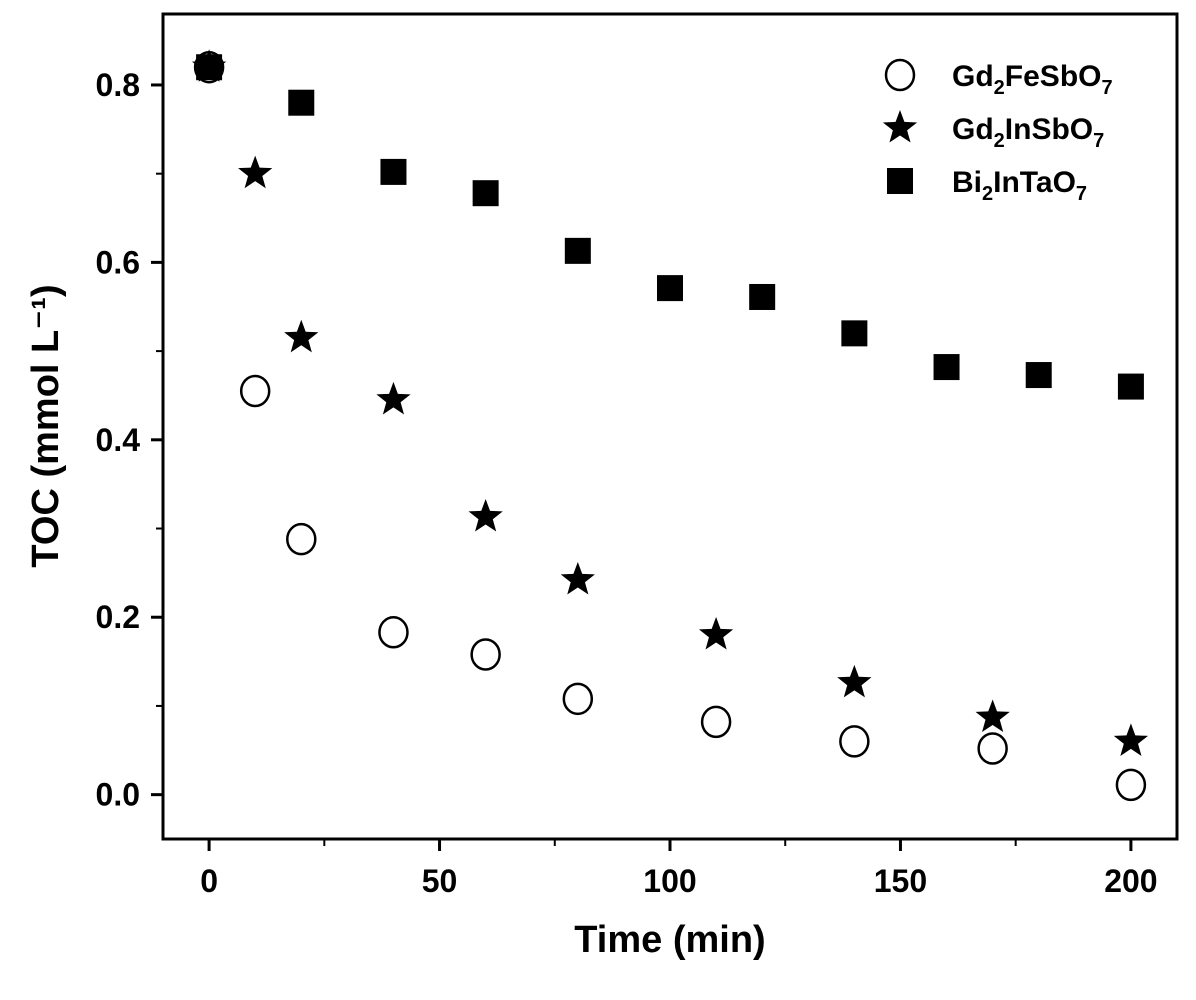  What do you see at coordinates (118, 617) in the screenshot?
I see `y-tick-label: 0.2` at bounding box center [118, 617].